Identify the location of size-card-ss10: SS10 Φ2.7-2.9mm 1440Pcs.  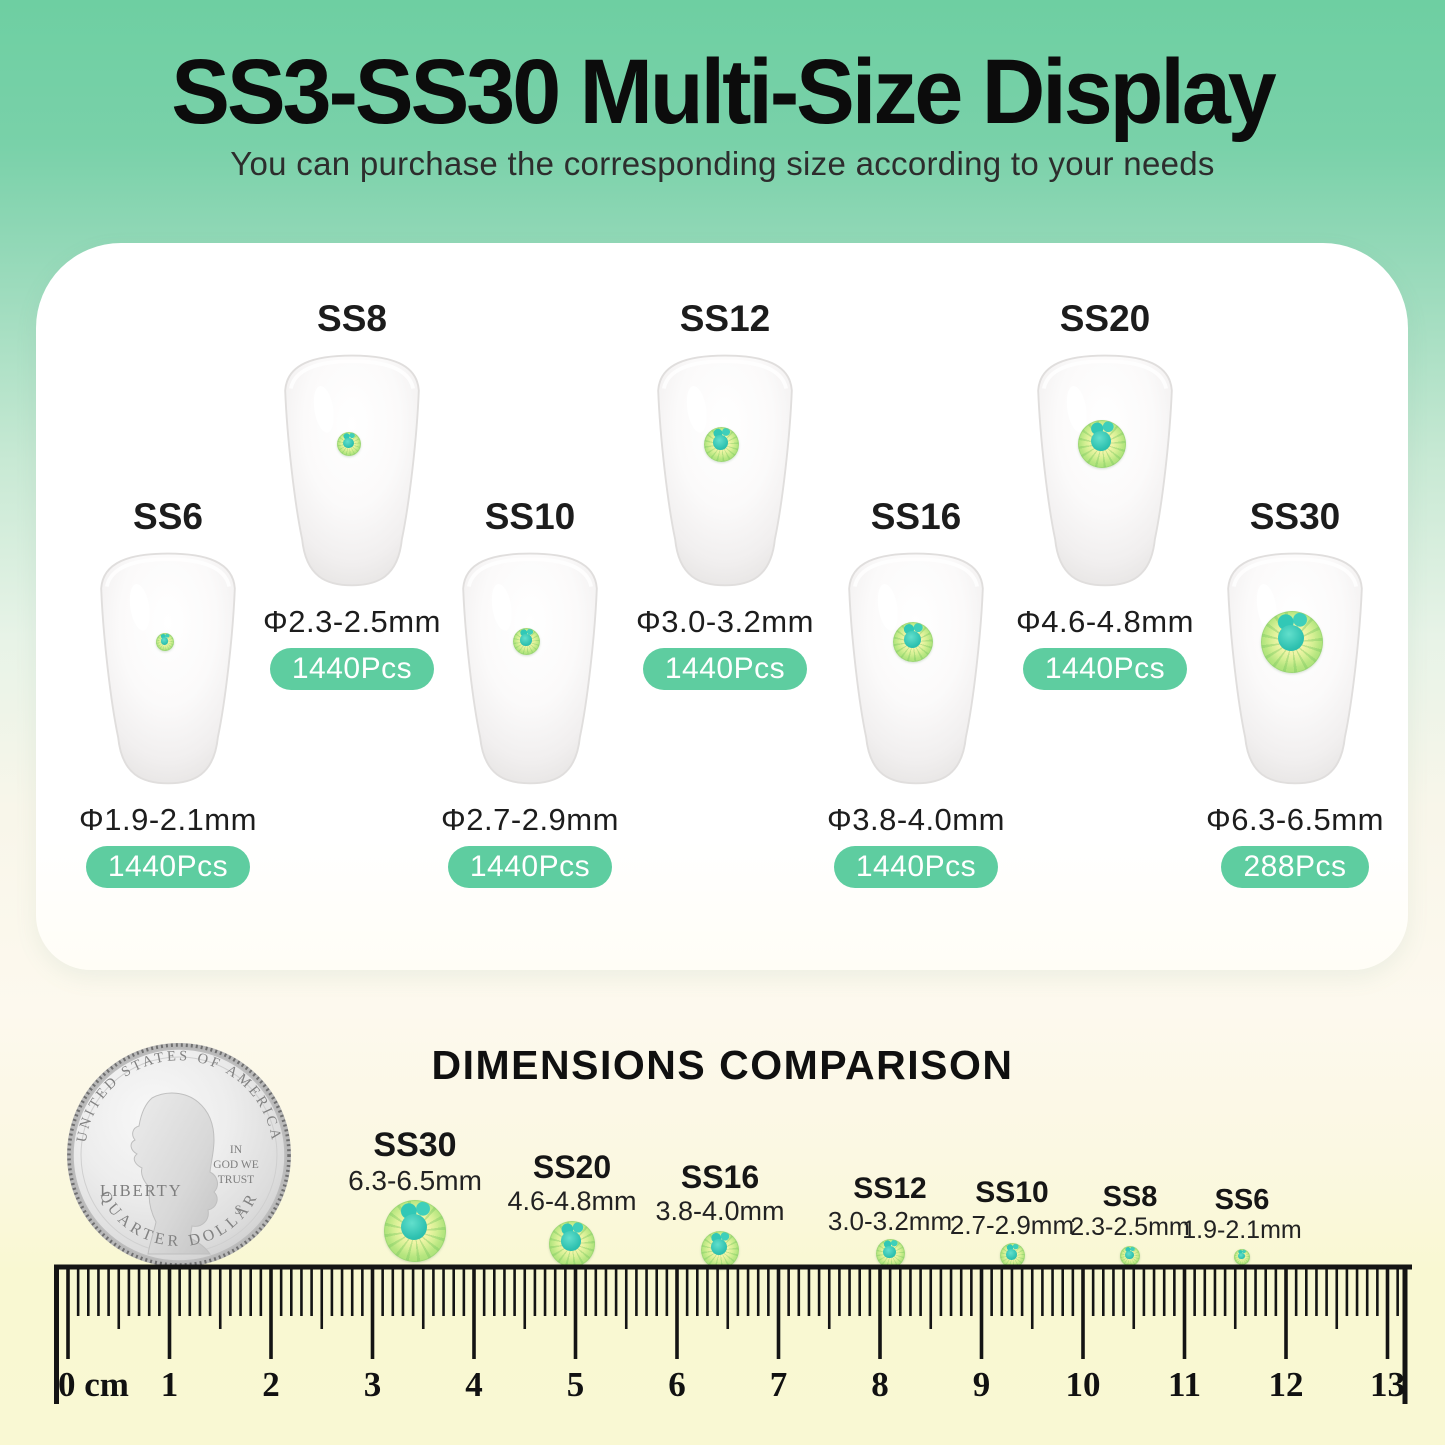
(530, 691).